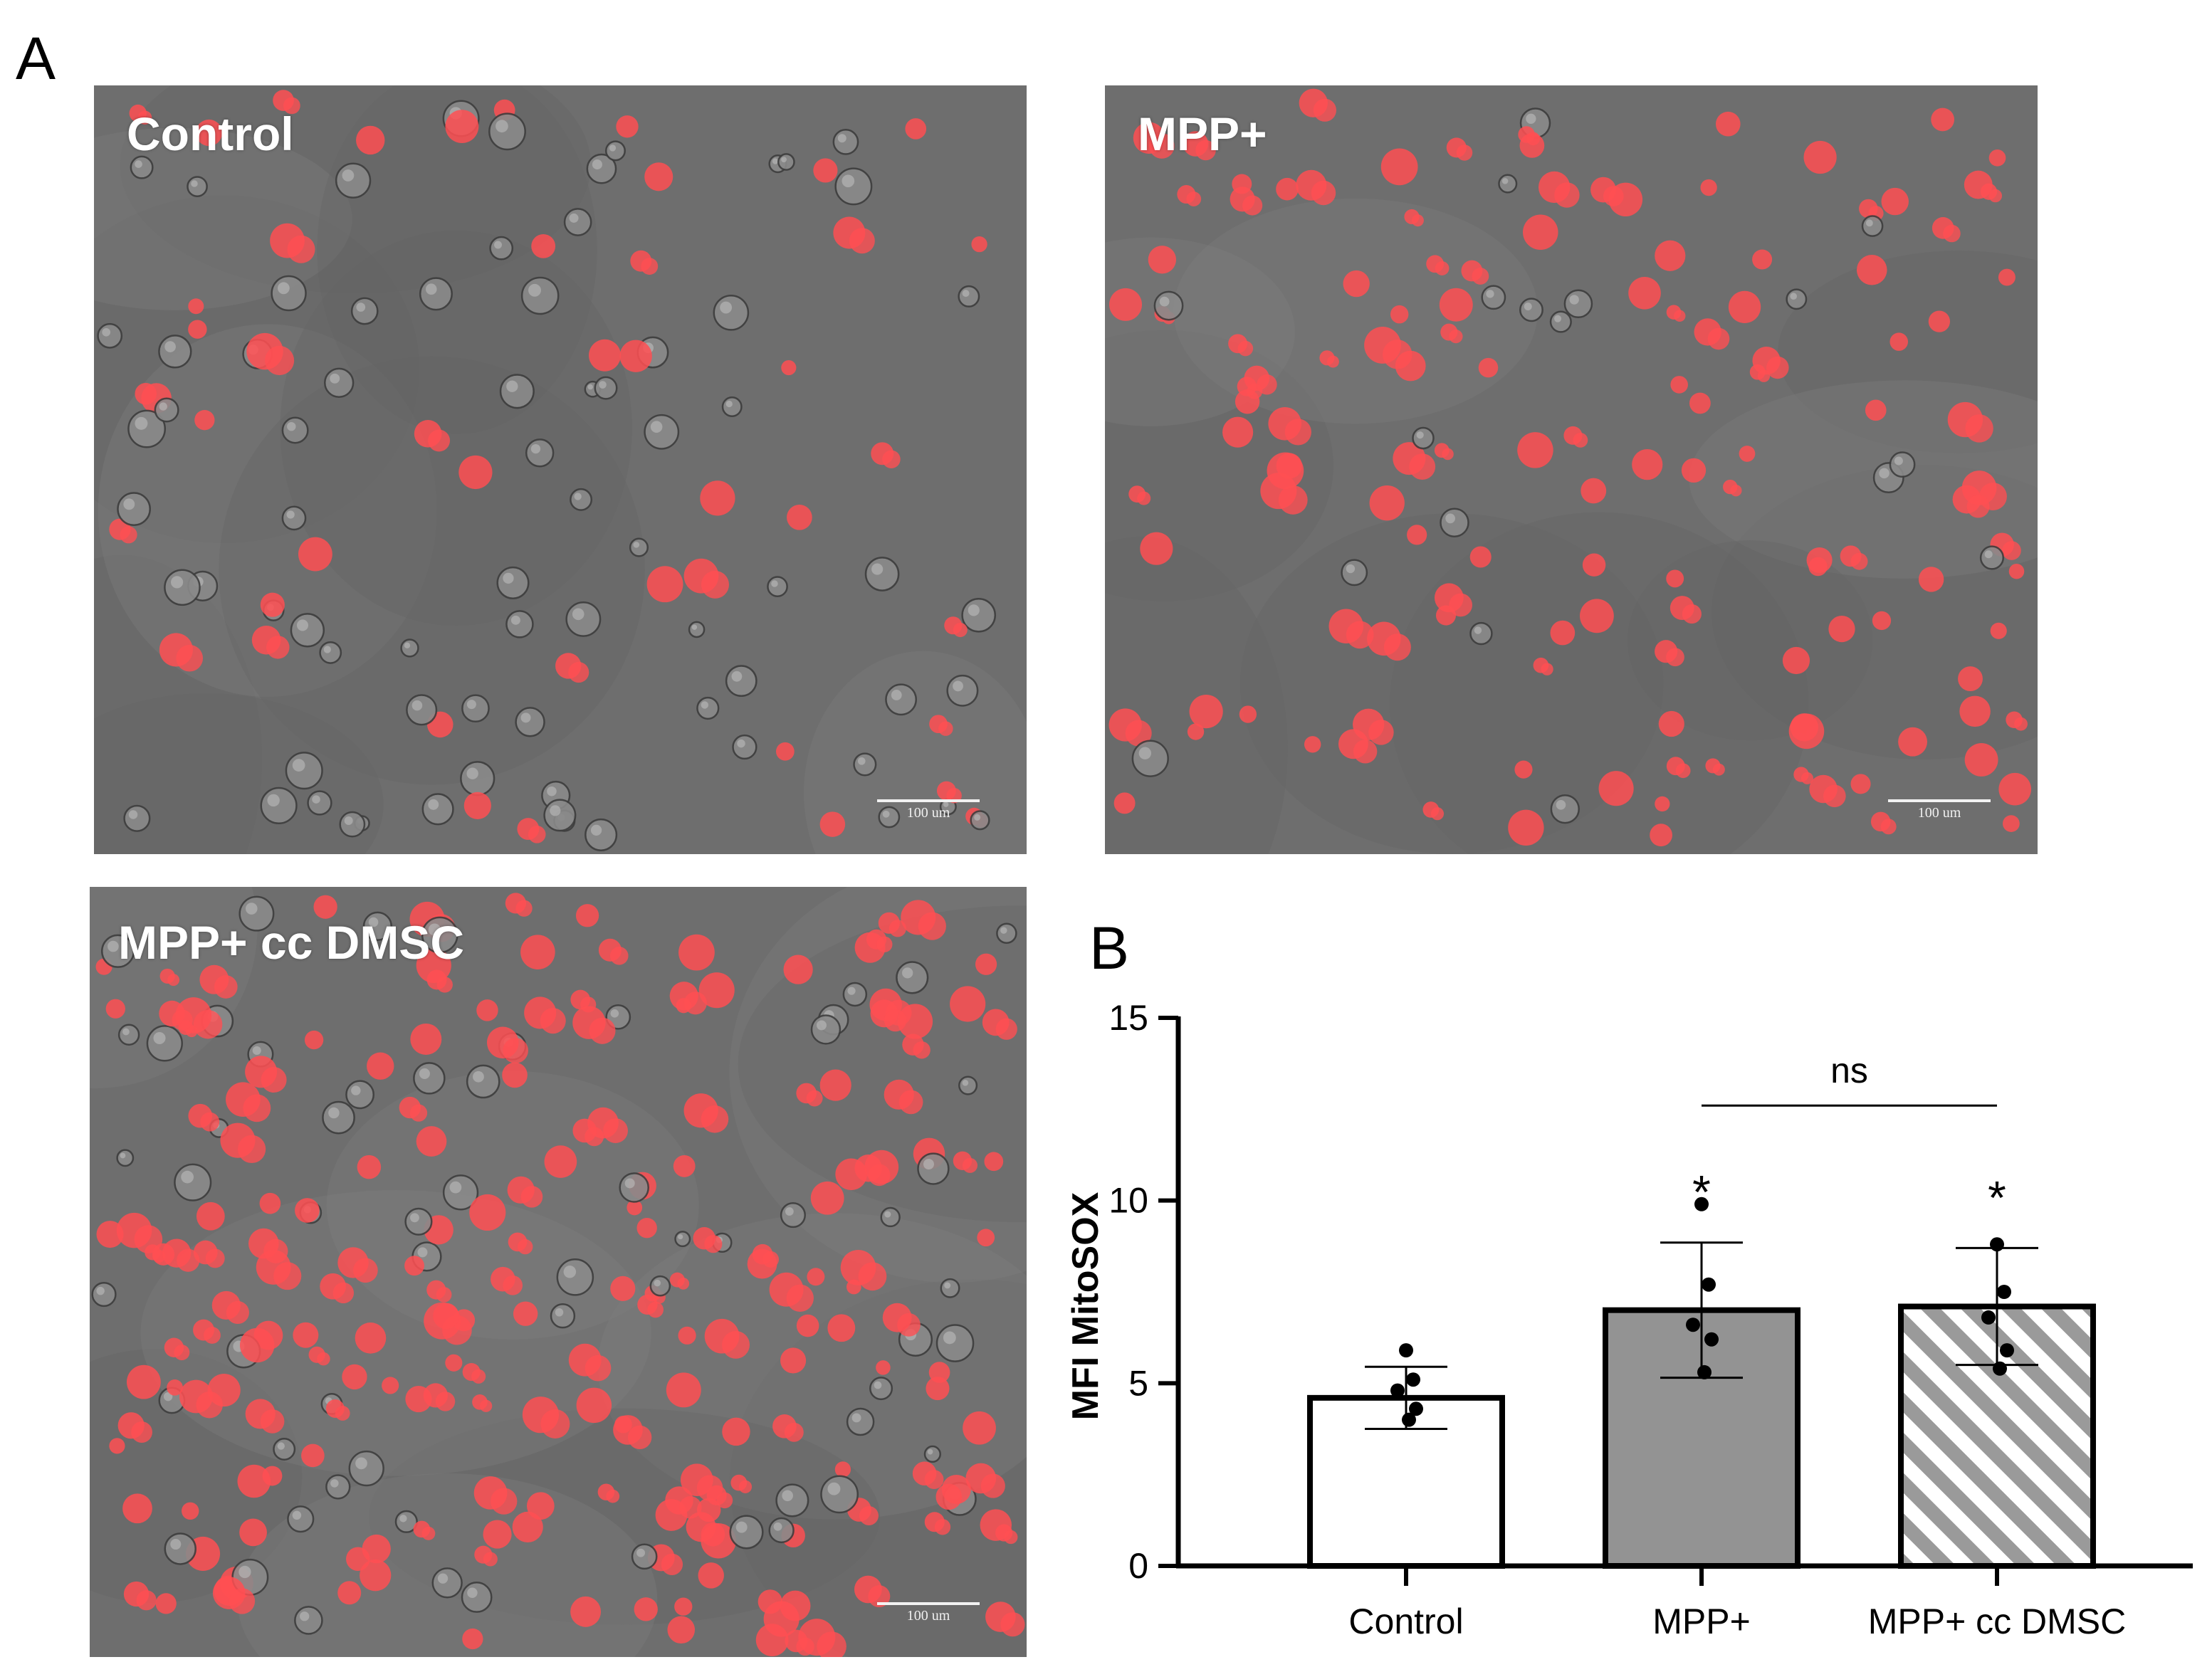  What do you see at coordinates (1702, 1621) in the screenshot?
I see `x-tick-label: MPP+` at bounding box center [1702, 1621].